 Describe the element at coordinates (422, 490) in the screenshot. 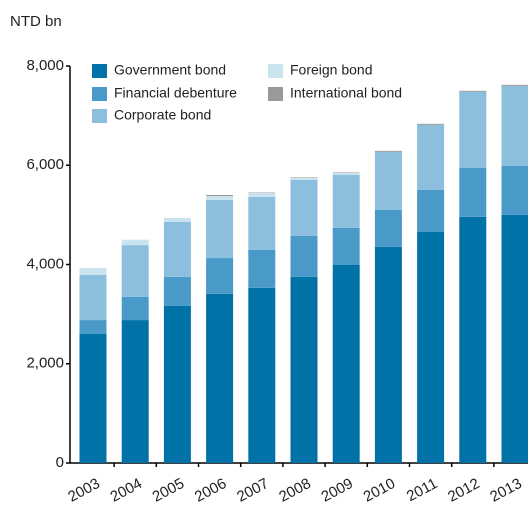

I see `x-tick-label: 2011` at that location.